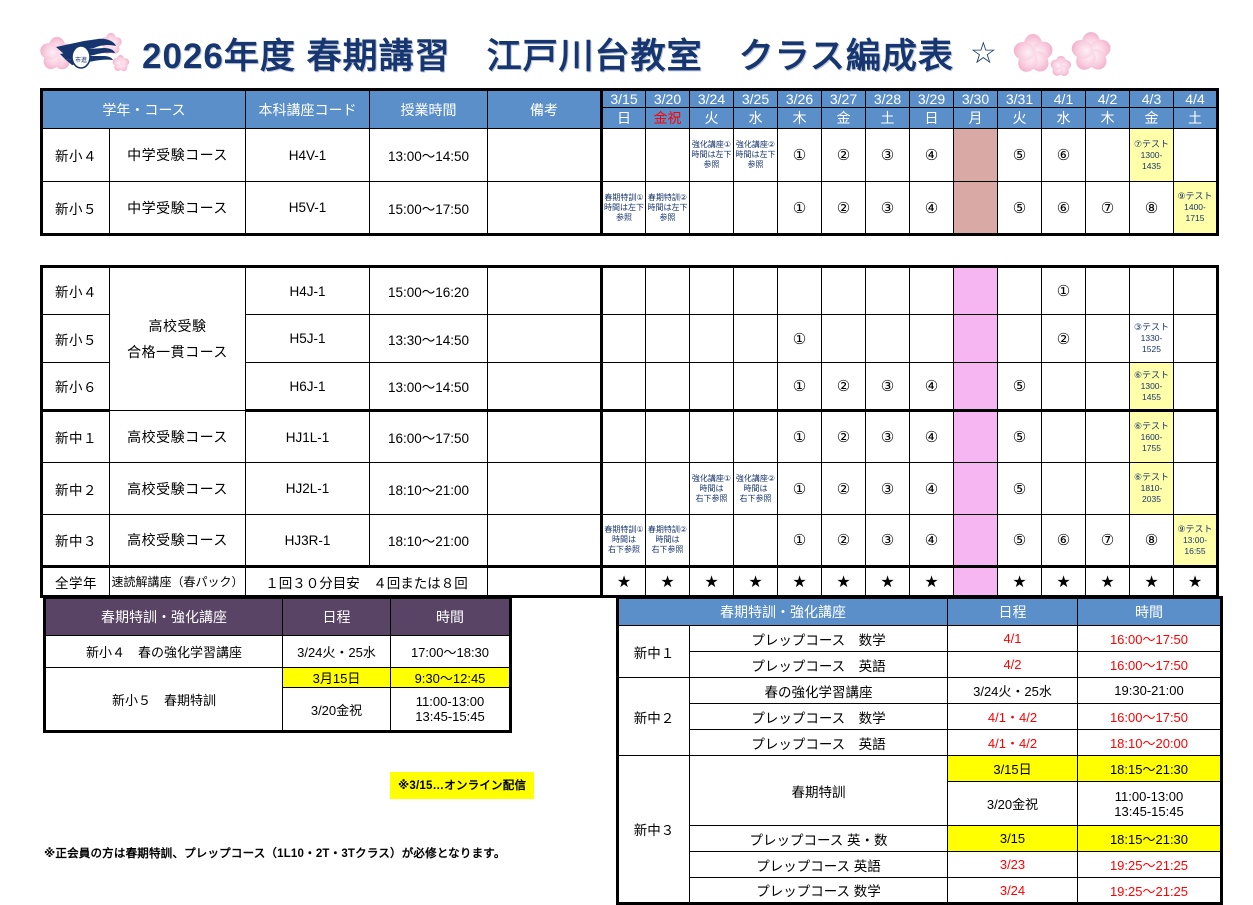 The image size is (1253, 905). Describe the element at coordinates (931, 98) in the screenshot. I see `date-header: 3/29` at that location.